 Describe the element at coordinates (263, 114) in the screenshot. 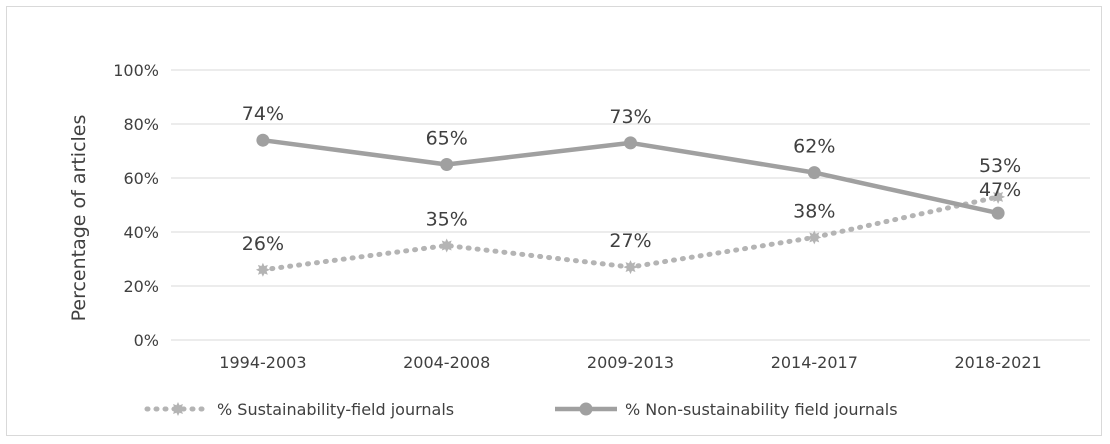

I see `data-label: 74%` at that location.